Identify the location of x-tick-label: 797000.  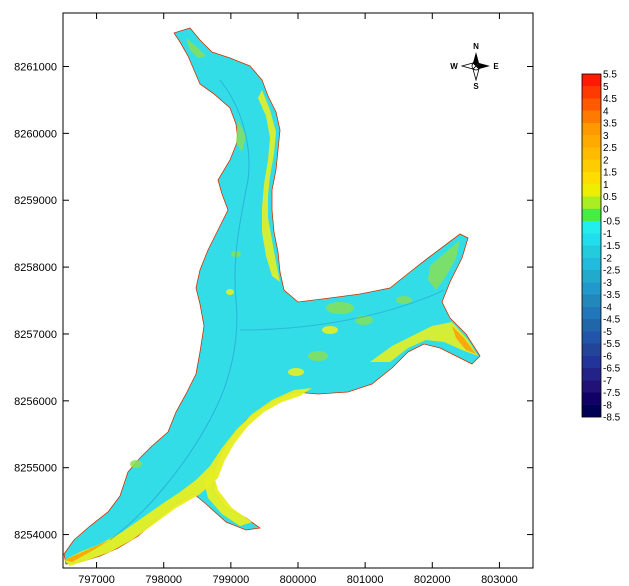
(96, 580).